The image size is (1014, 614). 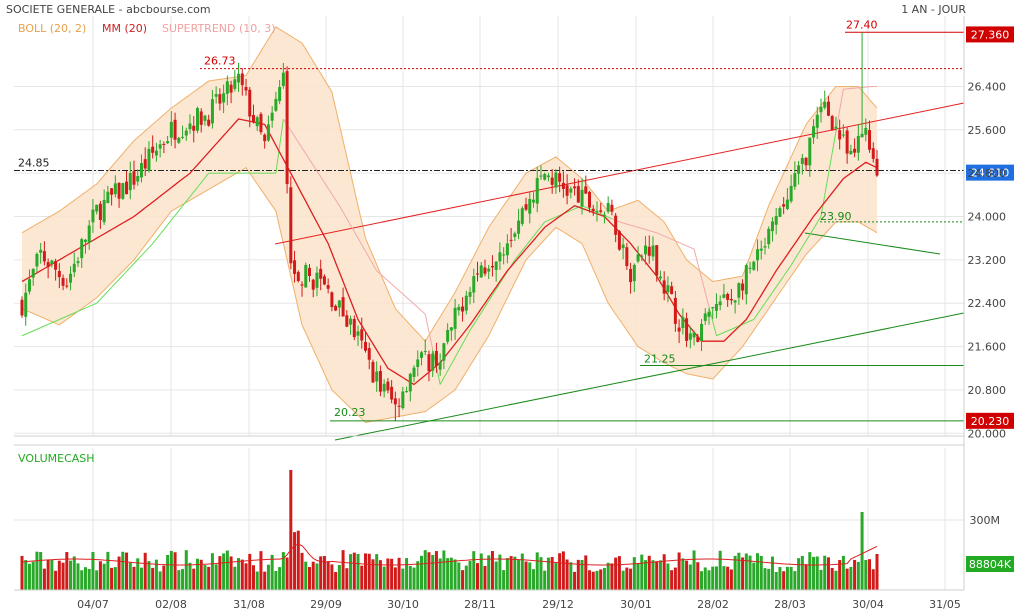 What do you see at coordinates (985, 520) in the screenshot?
I see `volume-tick-label: 300M` at bounding box center [985, 520].